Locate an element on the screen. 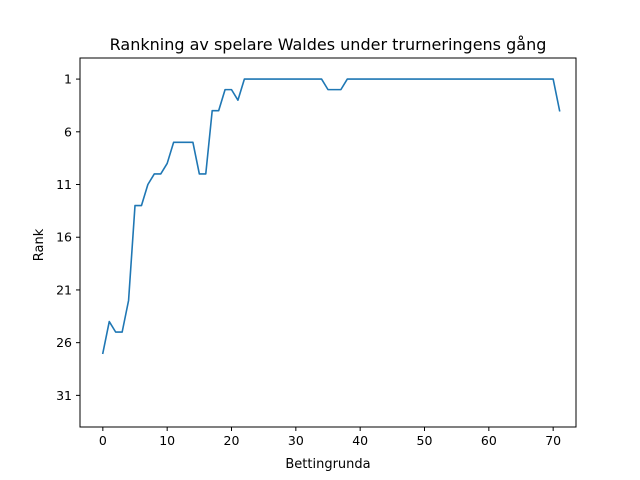  x-tick-label: 20 is located at coordinates (232, 440).